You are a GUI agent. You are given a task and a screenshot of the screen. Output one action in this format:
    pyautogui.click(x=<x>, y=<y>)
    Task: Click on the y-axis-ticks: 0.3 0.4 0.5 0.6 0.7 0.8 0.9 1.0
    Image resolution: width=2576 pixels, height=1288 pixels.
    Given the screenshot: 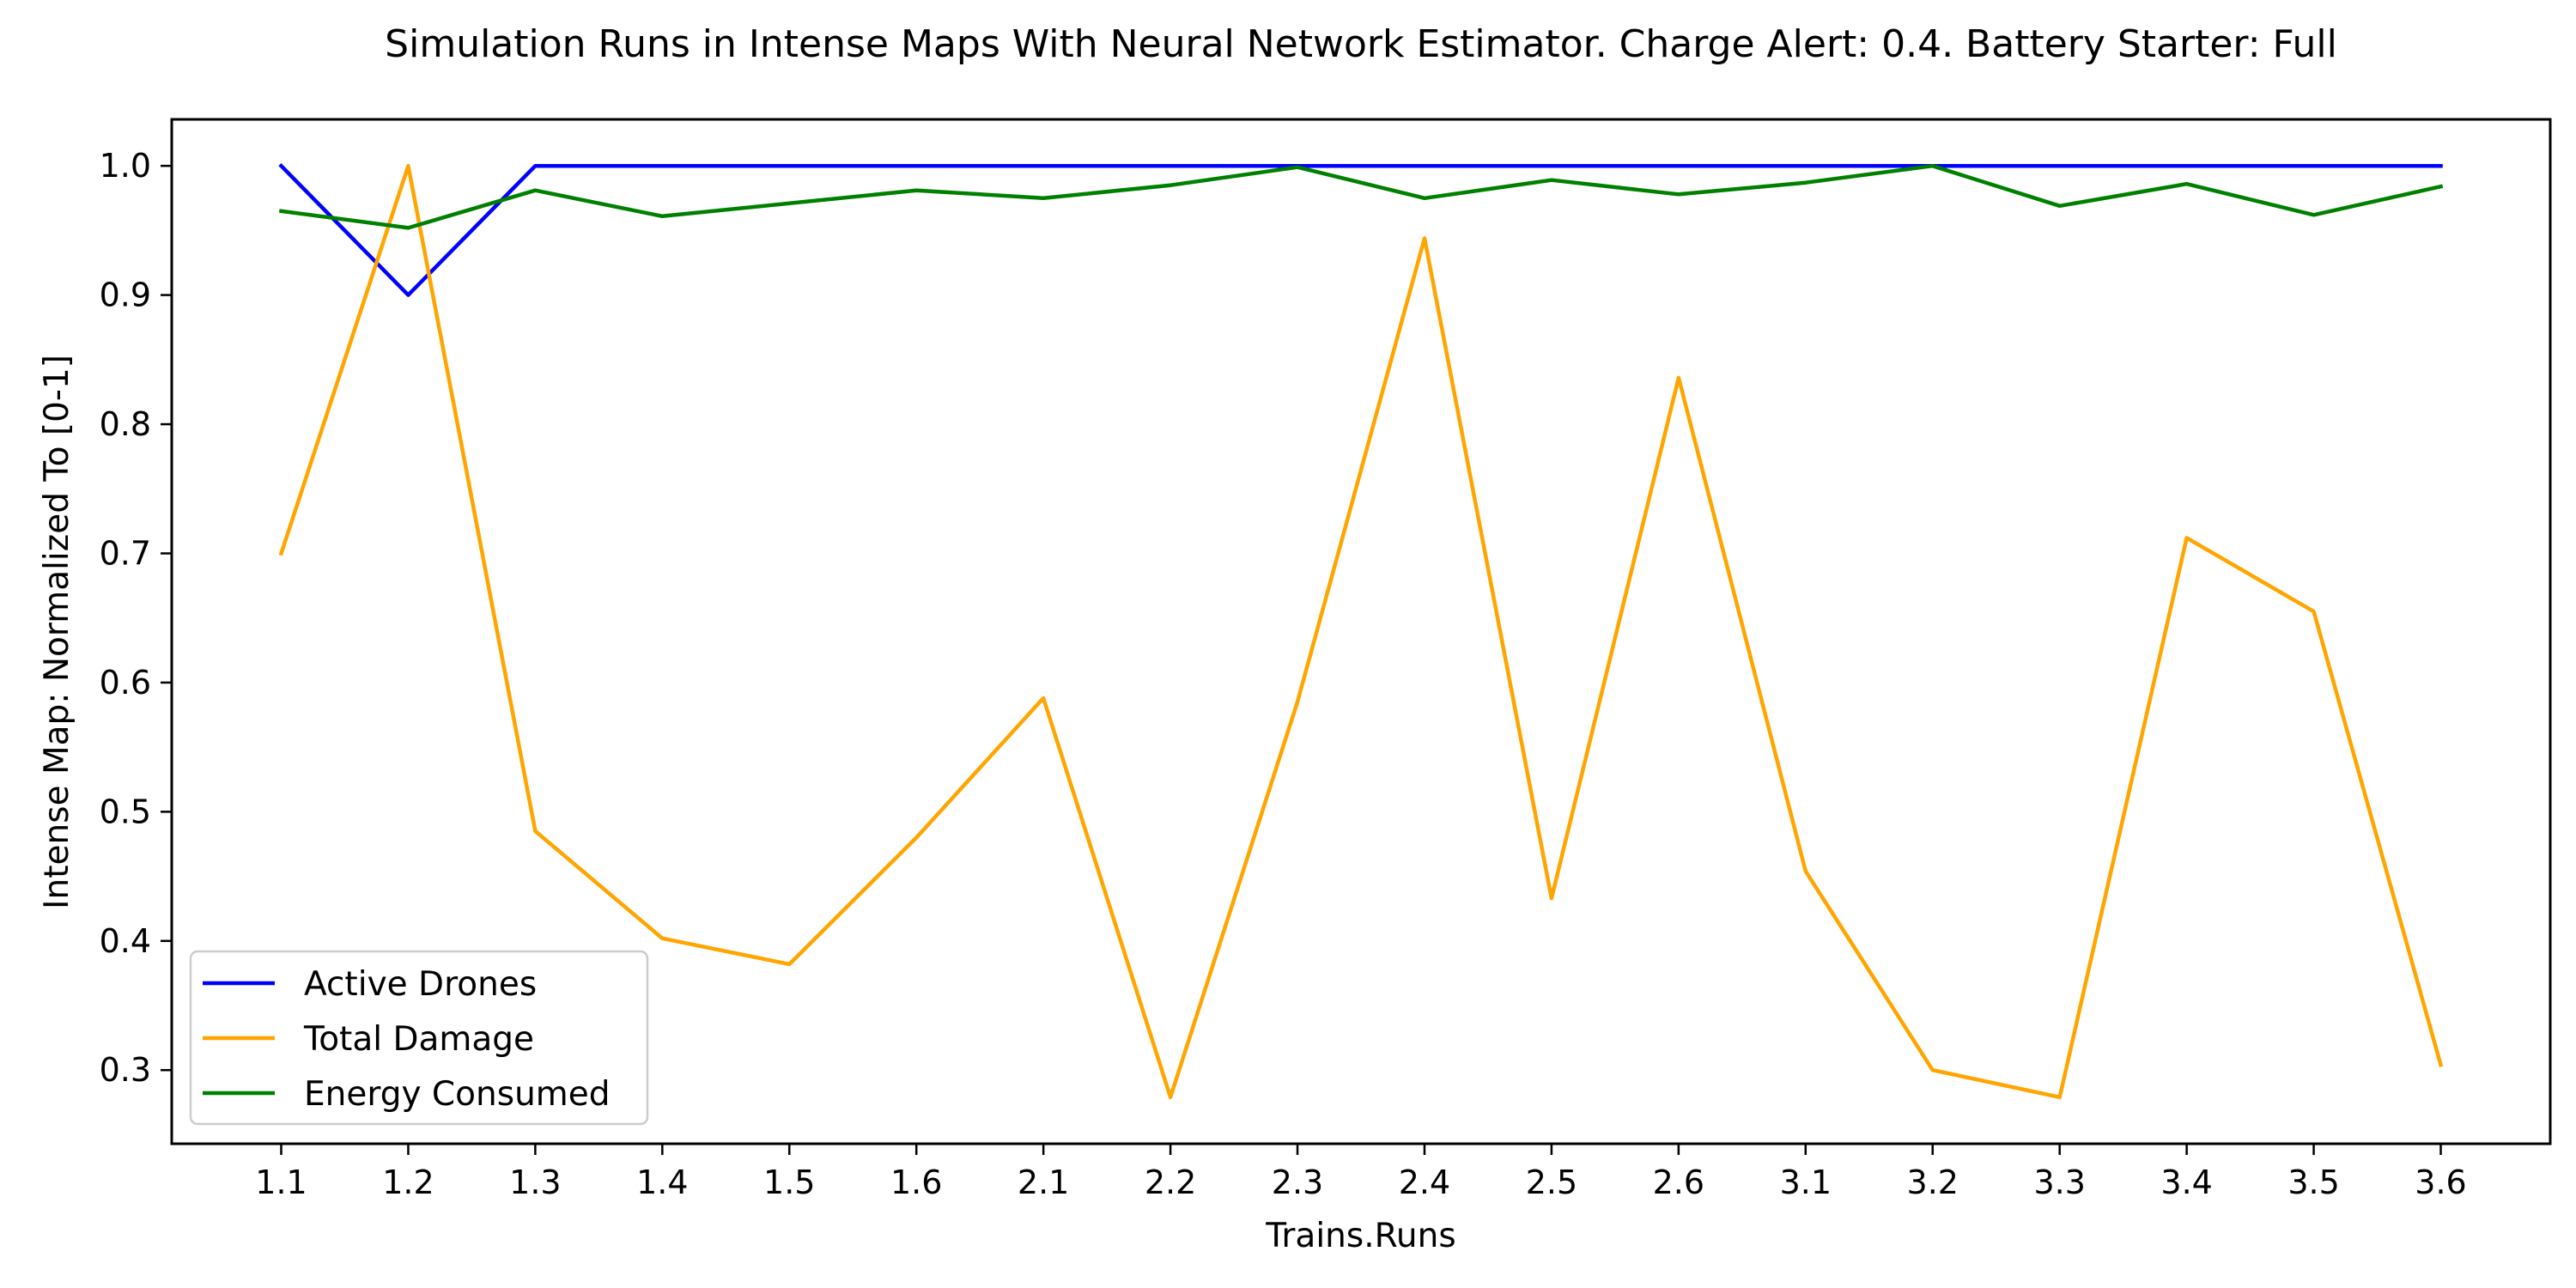 What is the action you would take?
    pyautogui.click(x=136, y=618)
    